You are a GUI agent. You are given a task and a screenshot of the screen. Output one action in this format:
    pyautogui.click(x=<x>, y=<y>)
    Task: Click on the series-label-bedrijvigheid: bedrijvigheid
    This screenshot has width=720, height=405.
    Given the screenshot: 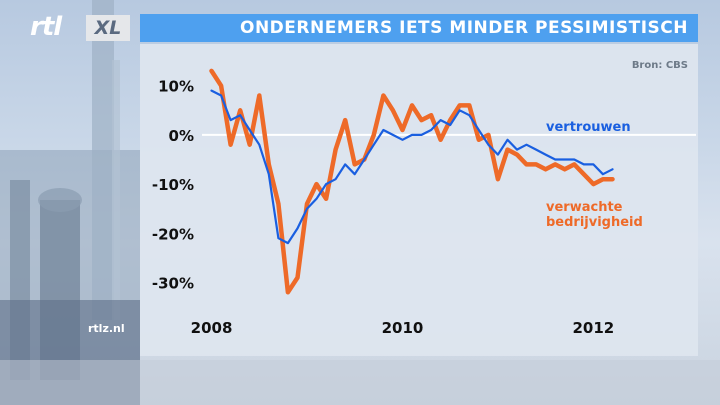 What is the action you would take?
    pyautogui.click(x=594, y=222)
    